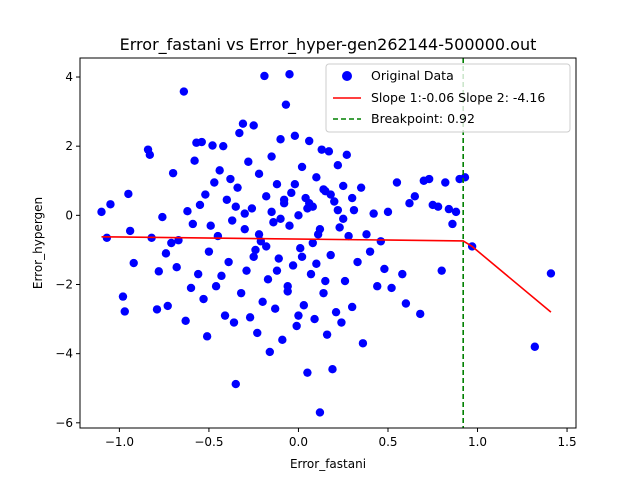 The width and height of the screenshot is (640, 480). I want to click on x-tick-label: 0.5, so click(387, 442).